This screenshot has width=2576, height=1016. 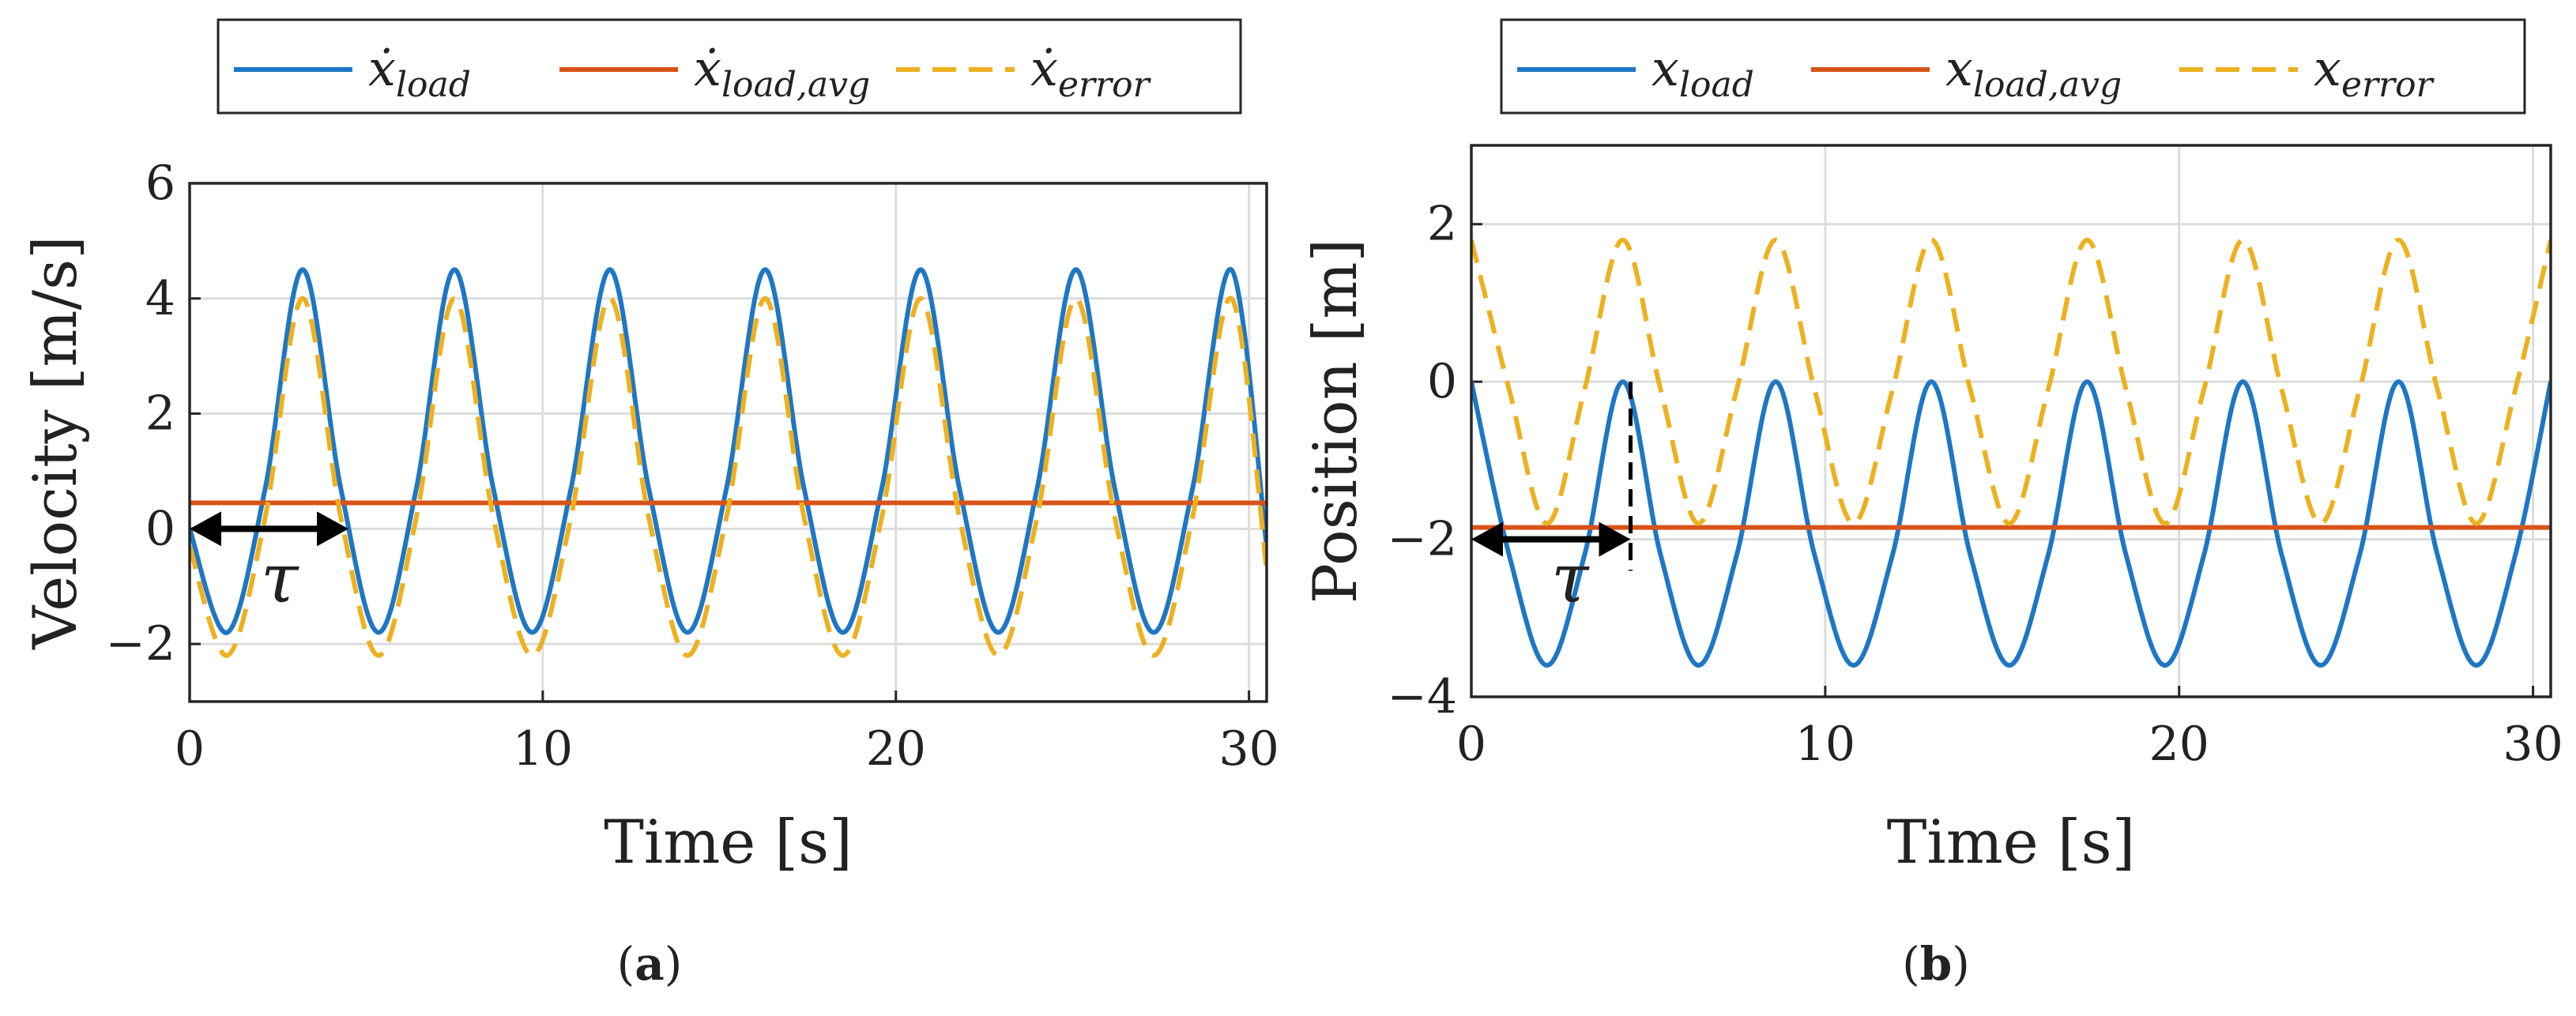 What do you see at coordinates (160, 298) in the screenshot?
I see `y-tick-label: 4` at bounding box center [160, 298].